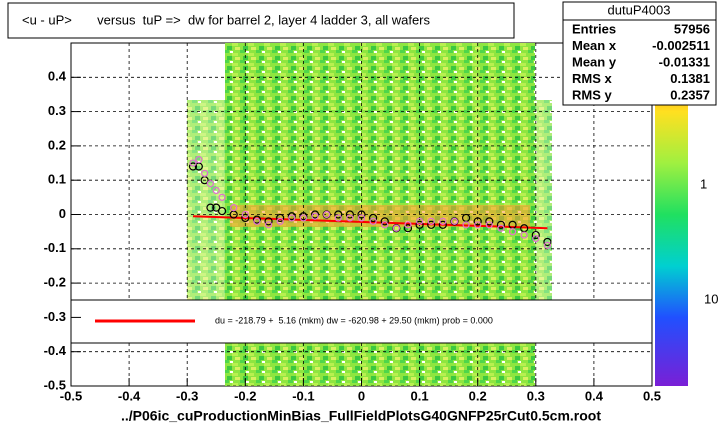  What do you see at coordinates (57, 179) in the screenshot?
I see `y-tick-label: 0.1` at bounding box center [57, 179].